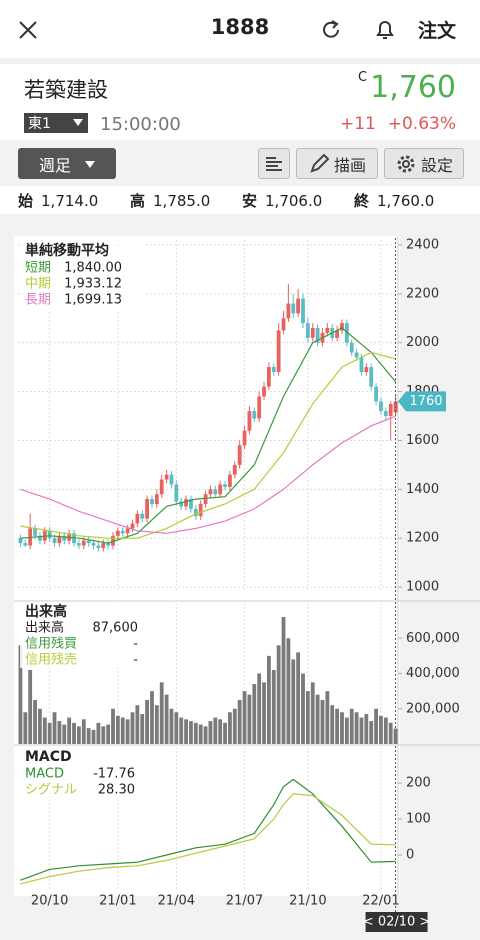 This screenshot has height=940, width=480. I want to click on draw-button: 描画, so click(337, 163).